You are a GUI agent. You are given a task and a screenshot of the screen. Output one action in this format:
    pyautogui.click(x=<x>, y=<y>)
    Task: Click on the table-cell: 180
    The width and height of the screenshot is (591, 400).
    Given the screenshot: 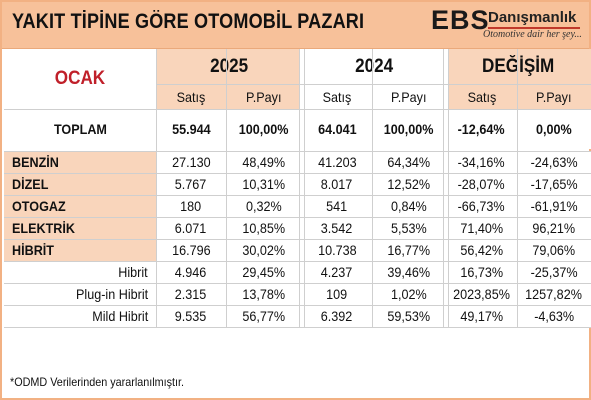 What is the action you would take?
    pyautogui.click(x=191, y=206)
    